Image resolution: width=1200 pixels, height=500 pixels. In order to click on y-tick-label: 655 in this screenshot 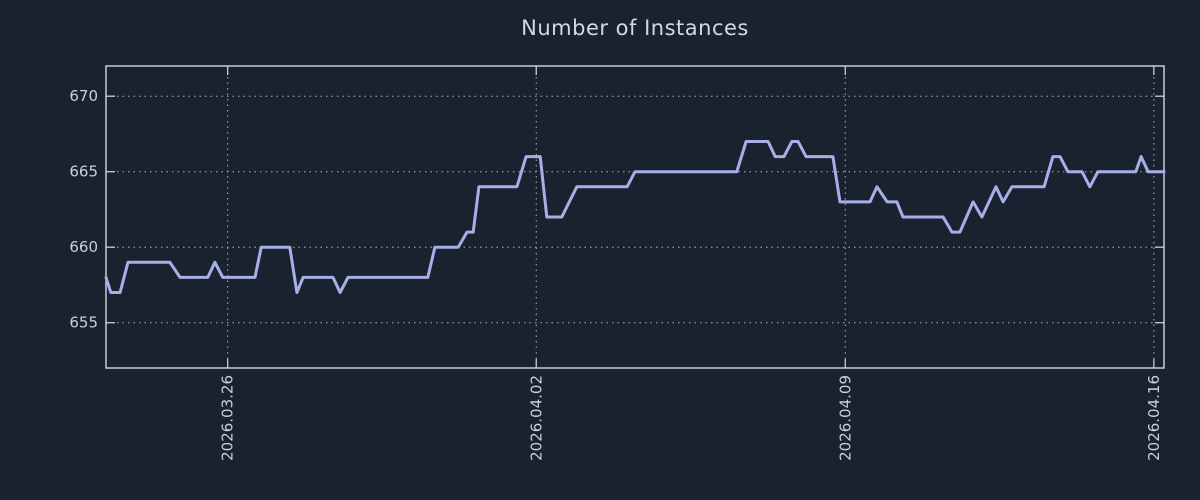, I will do `click(83, 323)`.